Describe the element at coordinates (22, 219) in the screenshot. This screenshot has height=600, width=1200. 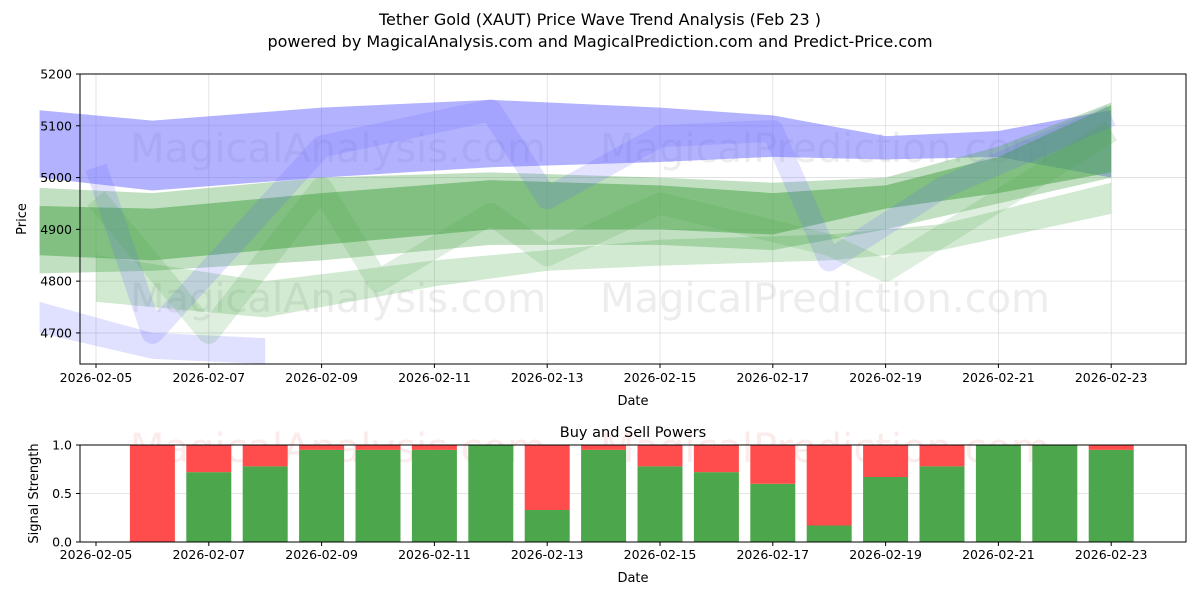
I see `y-axis-label: Price` at that location.